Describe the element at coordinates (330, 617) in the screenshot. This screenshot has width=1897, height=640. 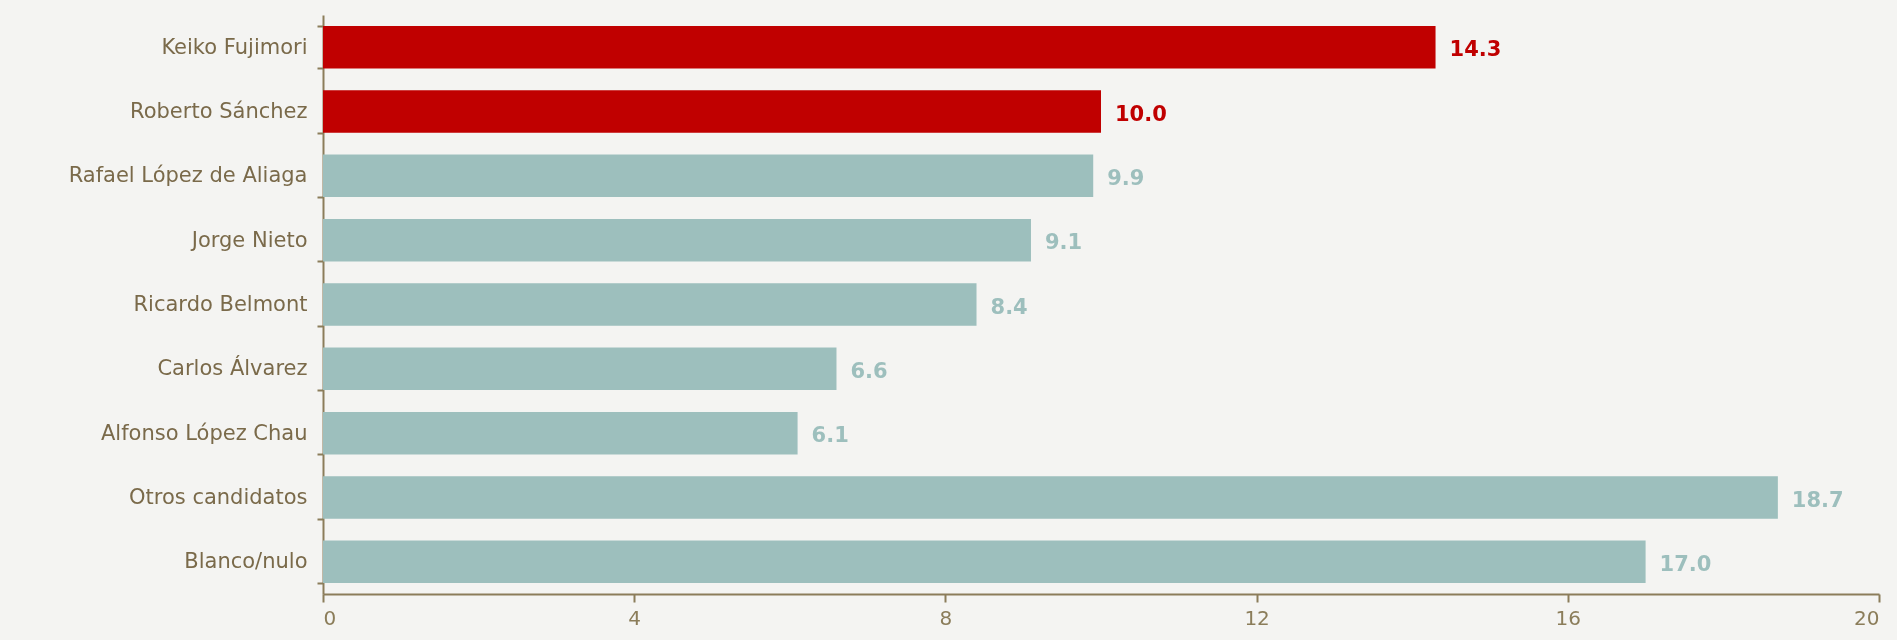
I see `x-tick-label: 0` at that location.